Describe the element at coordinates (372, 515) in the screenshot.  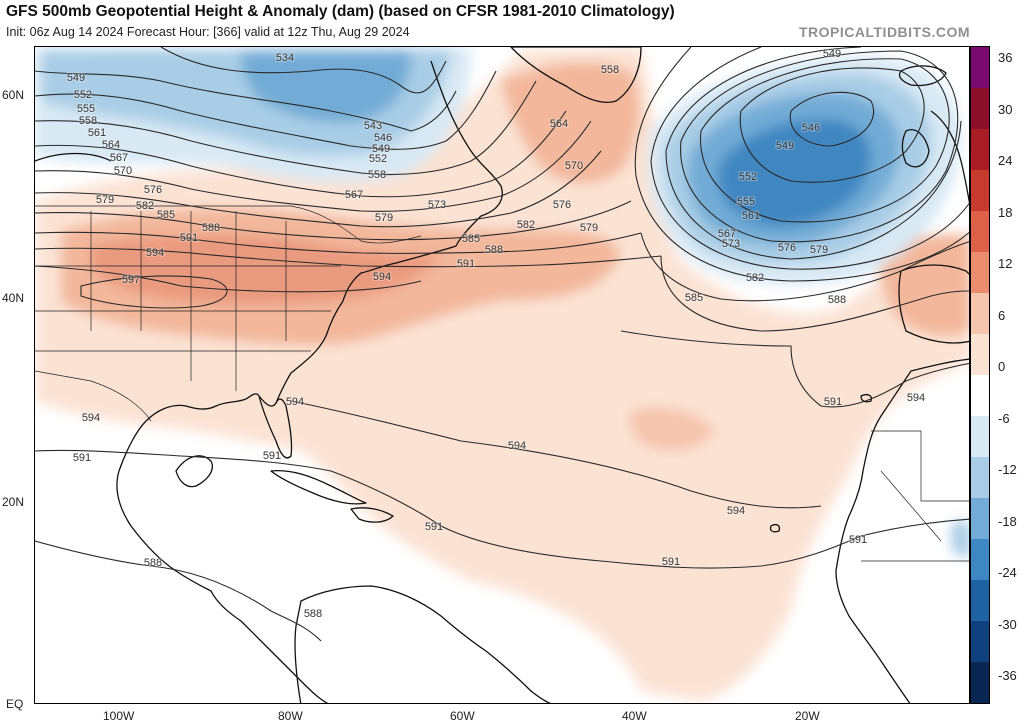
I see `hispaniola` at that location.